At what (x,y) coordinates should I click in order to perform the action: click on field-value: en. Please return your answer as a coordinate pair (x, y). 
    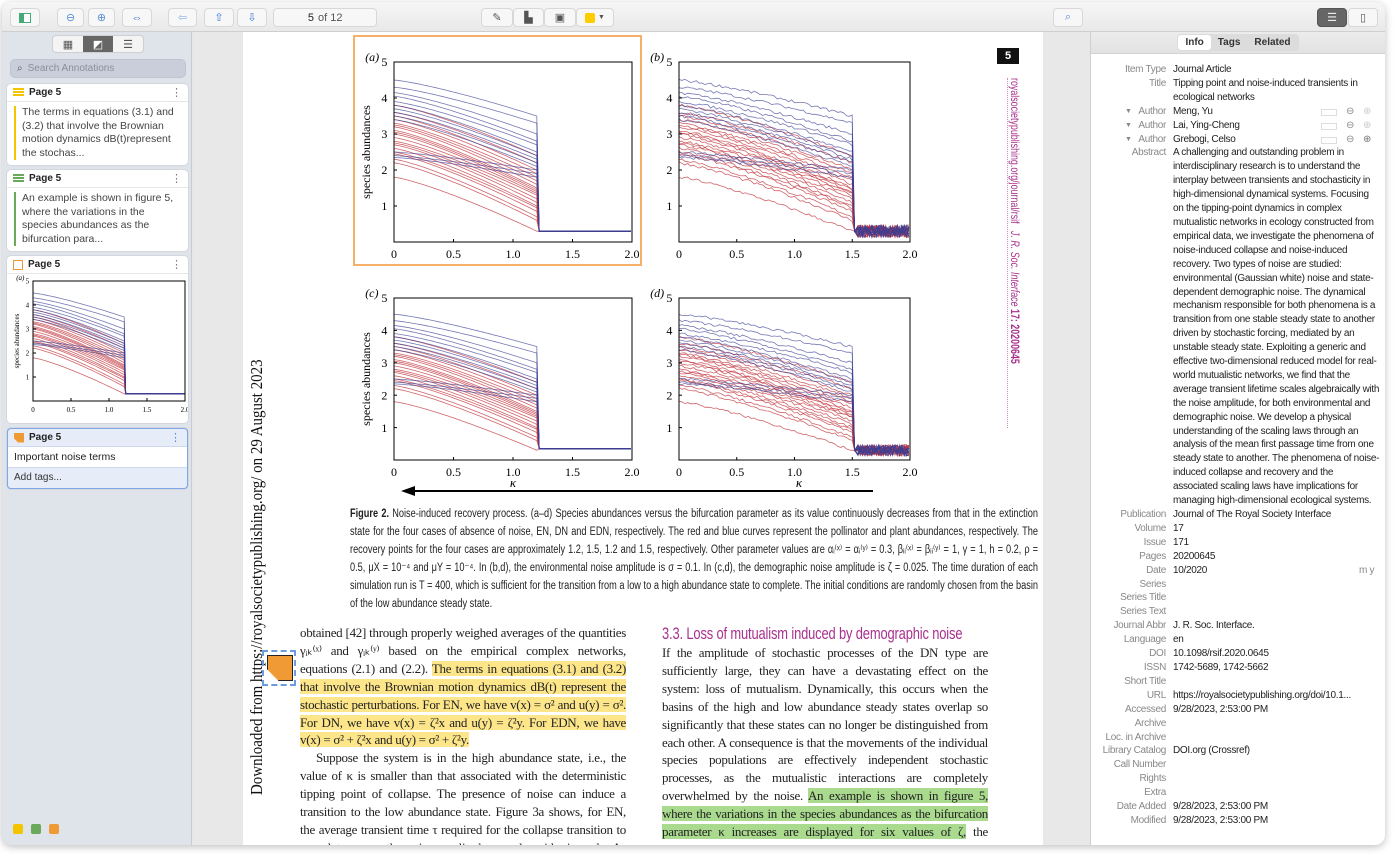
    Looking at the image, I should click on (1178, 640).